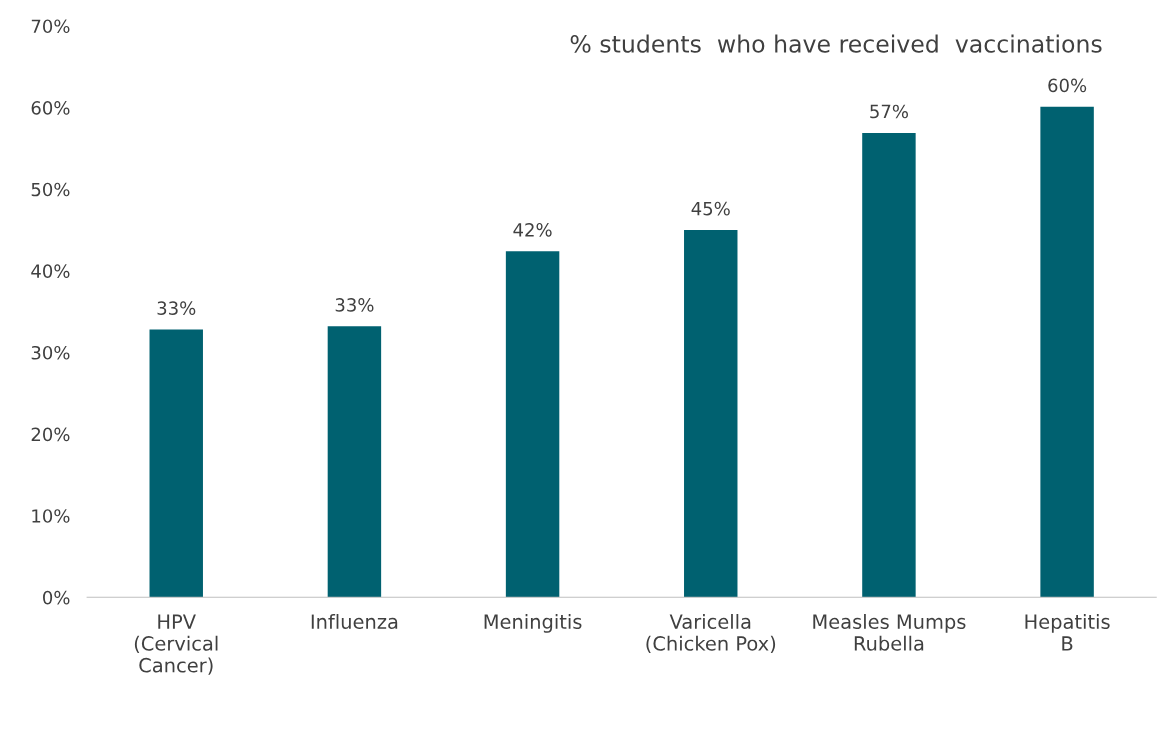  What do you see at coordinates (50, 108) in the screenshot?
I see `y-tick-label: 60%` at bounding box center [50, 108].